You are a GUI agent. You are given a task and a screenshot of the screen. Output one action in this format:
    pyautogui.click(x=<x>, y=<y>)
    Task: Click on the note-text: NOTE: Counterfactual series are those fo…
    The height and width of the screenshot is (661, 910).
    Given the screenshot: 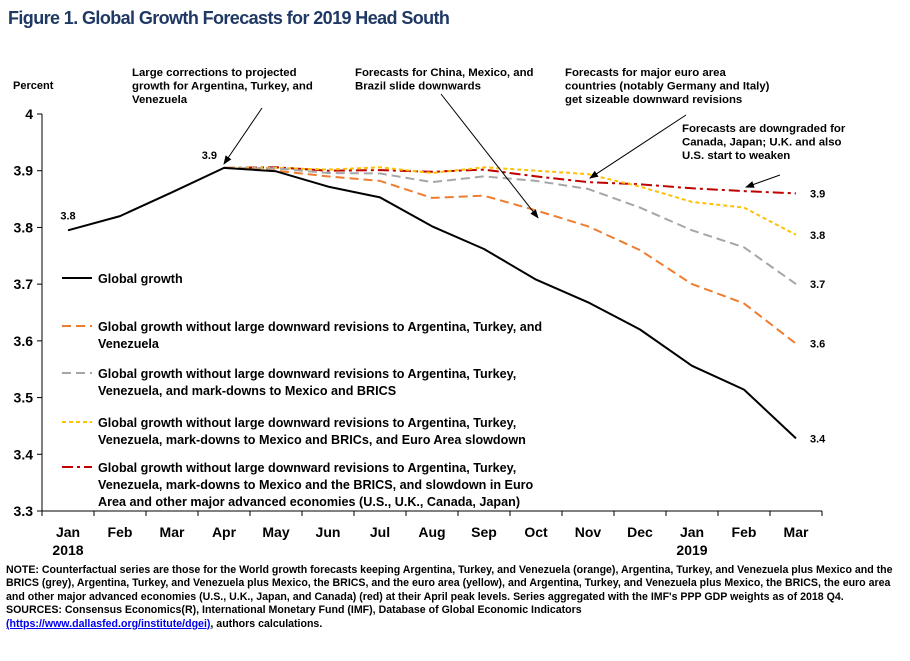 What is the action you would take?
    pyautogui.click(x=449, y=583)
    